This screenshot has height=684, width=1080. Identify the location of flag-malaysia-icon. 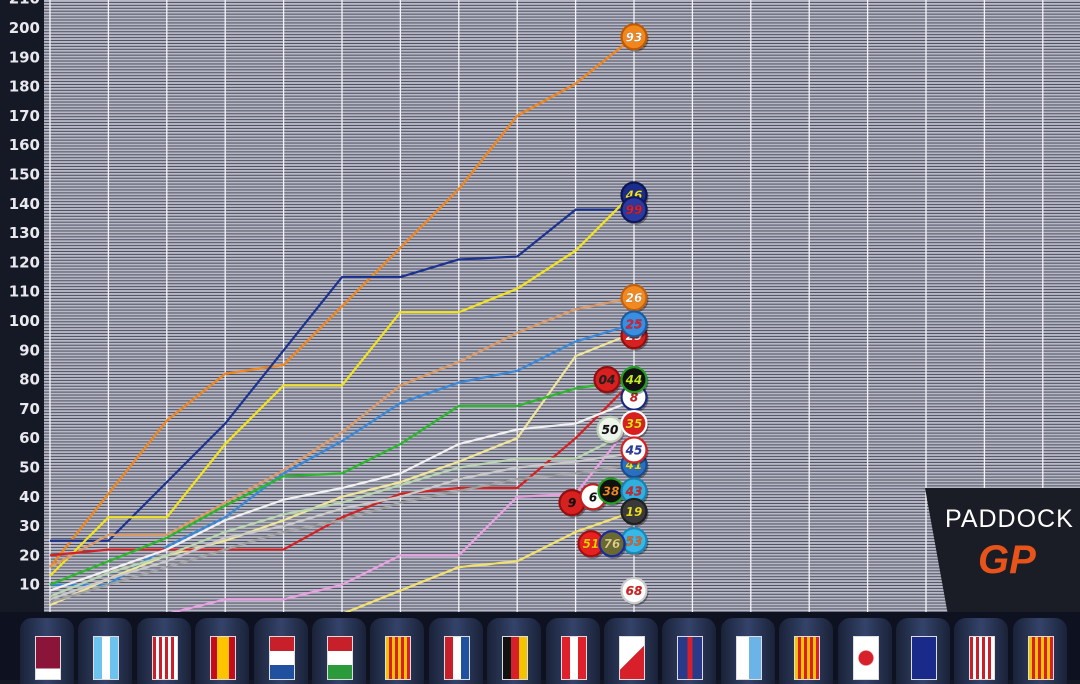
(982, 658).